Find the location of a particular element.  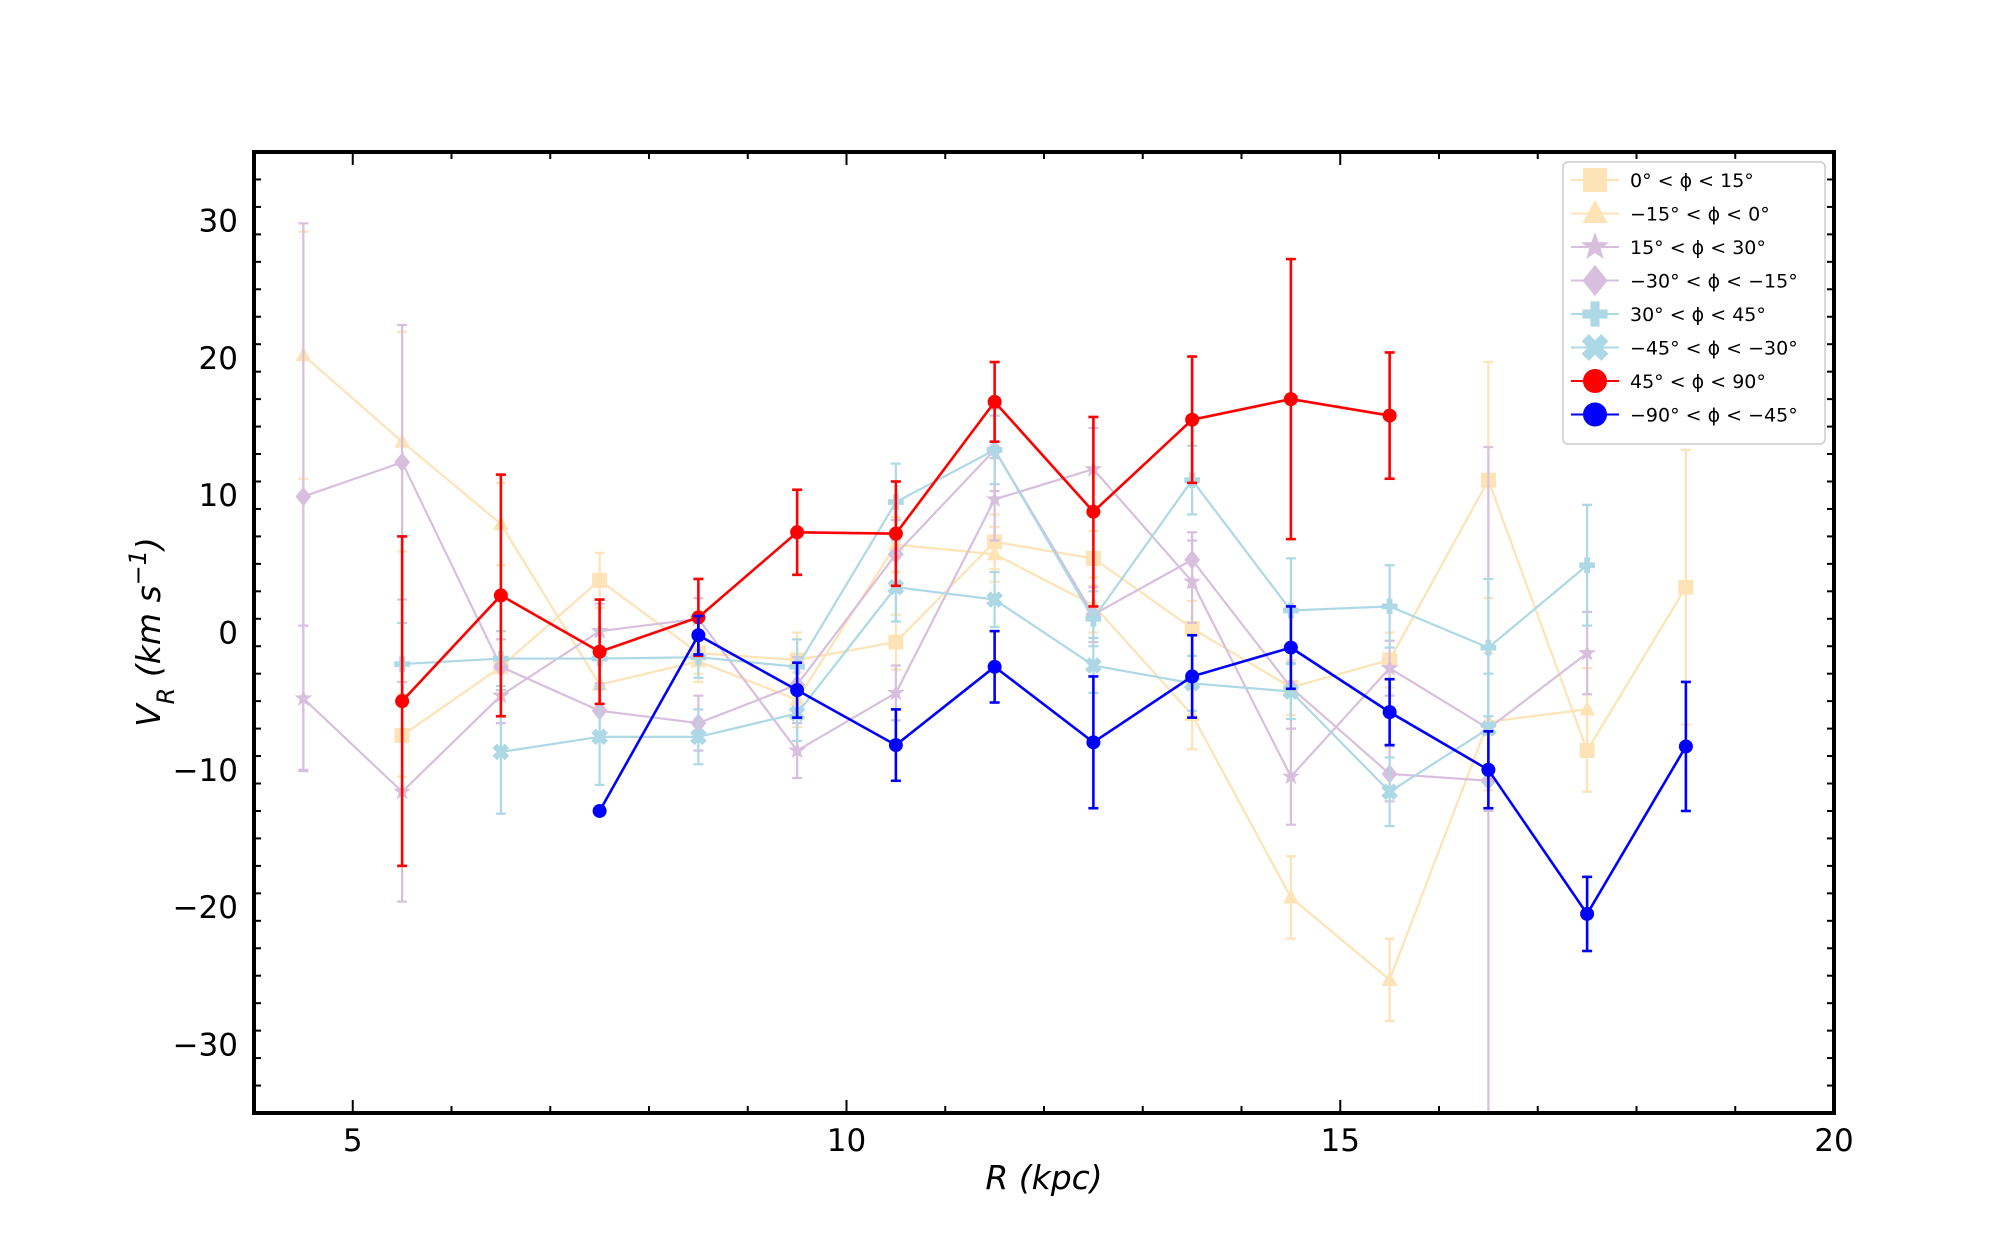

x-tick-label: 20 is located at coordinates (1833, 1141).